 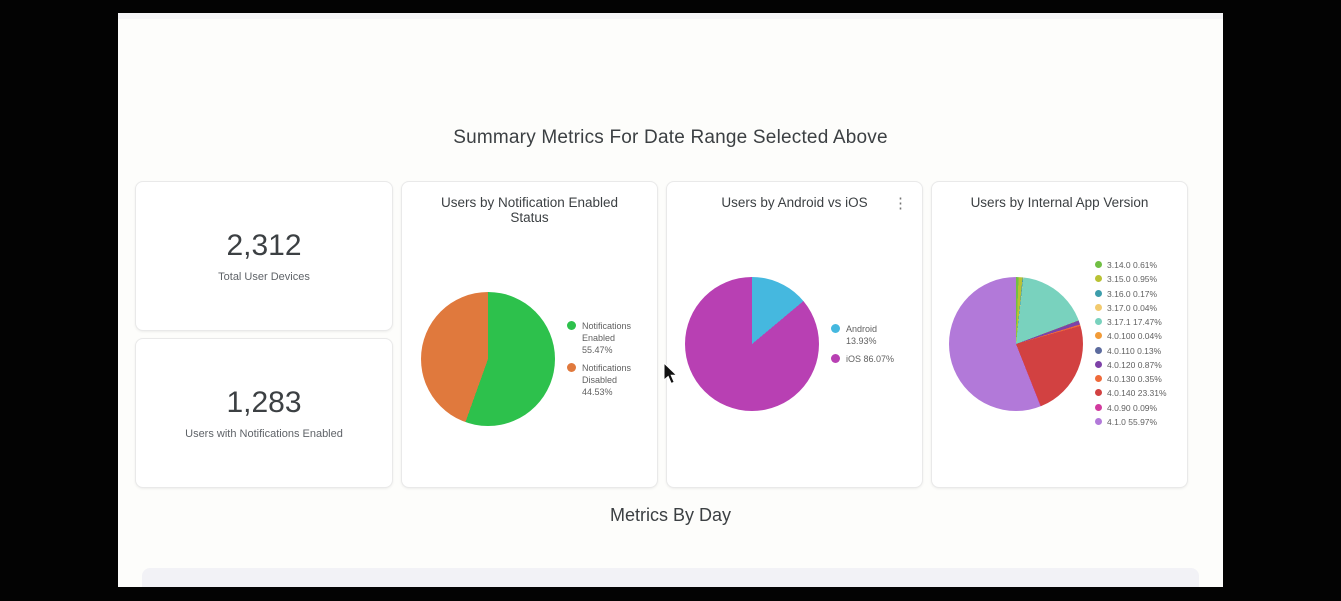 What do you see at coordinates (670, 577) in the screenshot?
I see `next-section-card-edge` at bounding box center [670, 577].